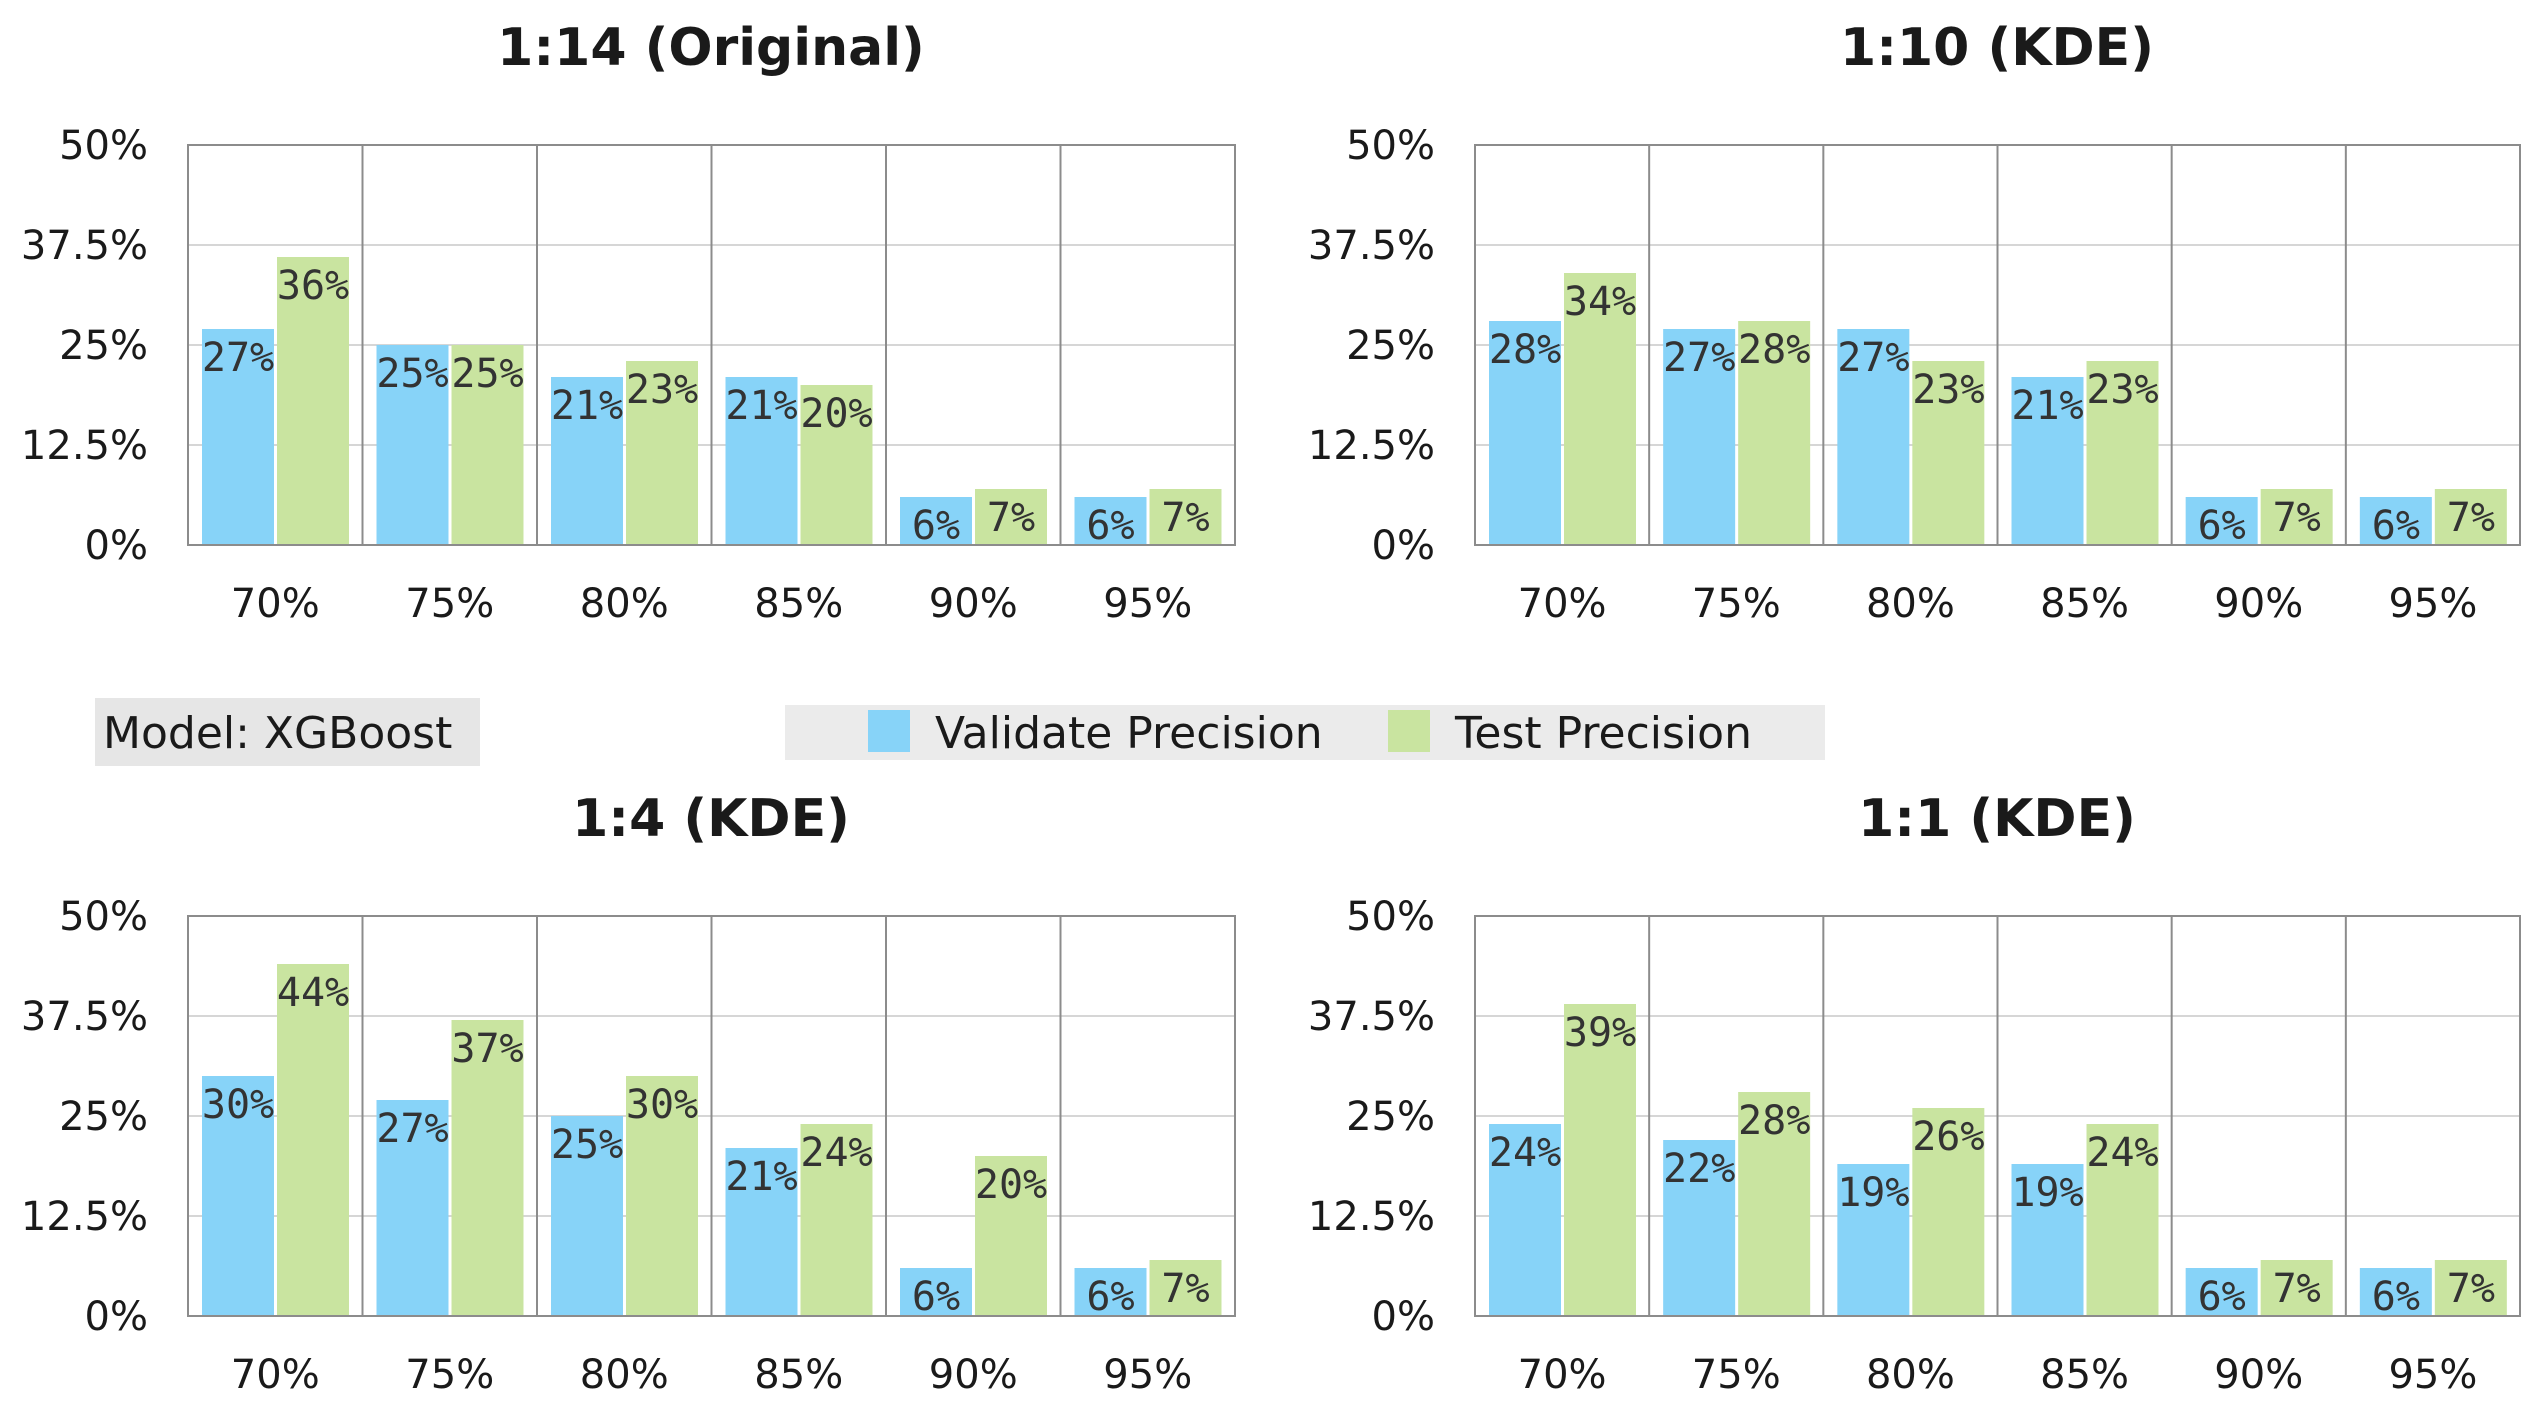  What do you see at coordinates (2047, 1193) in the screenshot?
I see `data-label-validate: 19%` at bounding box center [2047, 1193].